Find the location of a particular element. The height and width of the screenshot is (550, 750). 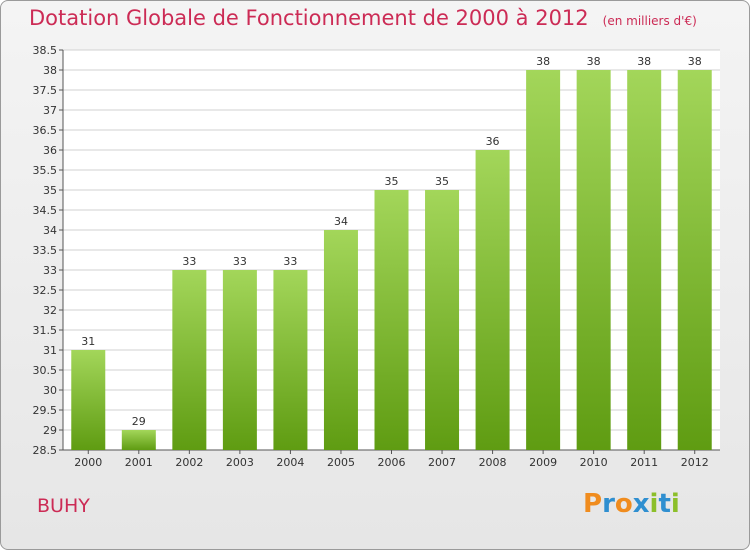

y-tick-label: 36 is located at coordinates (50, 150).